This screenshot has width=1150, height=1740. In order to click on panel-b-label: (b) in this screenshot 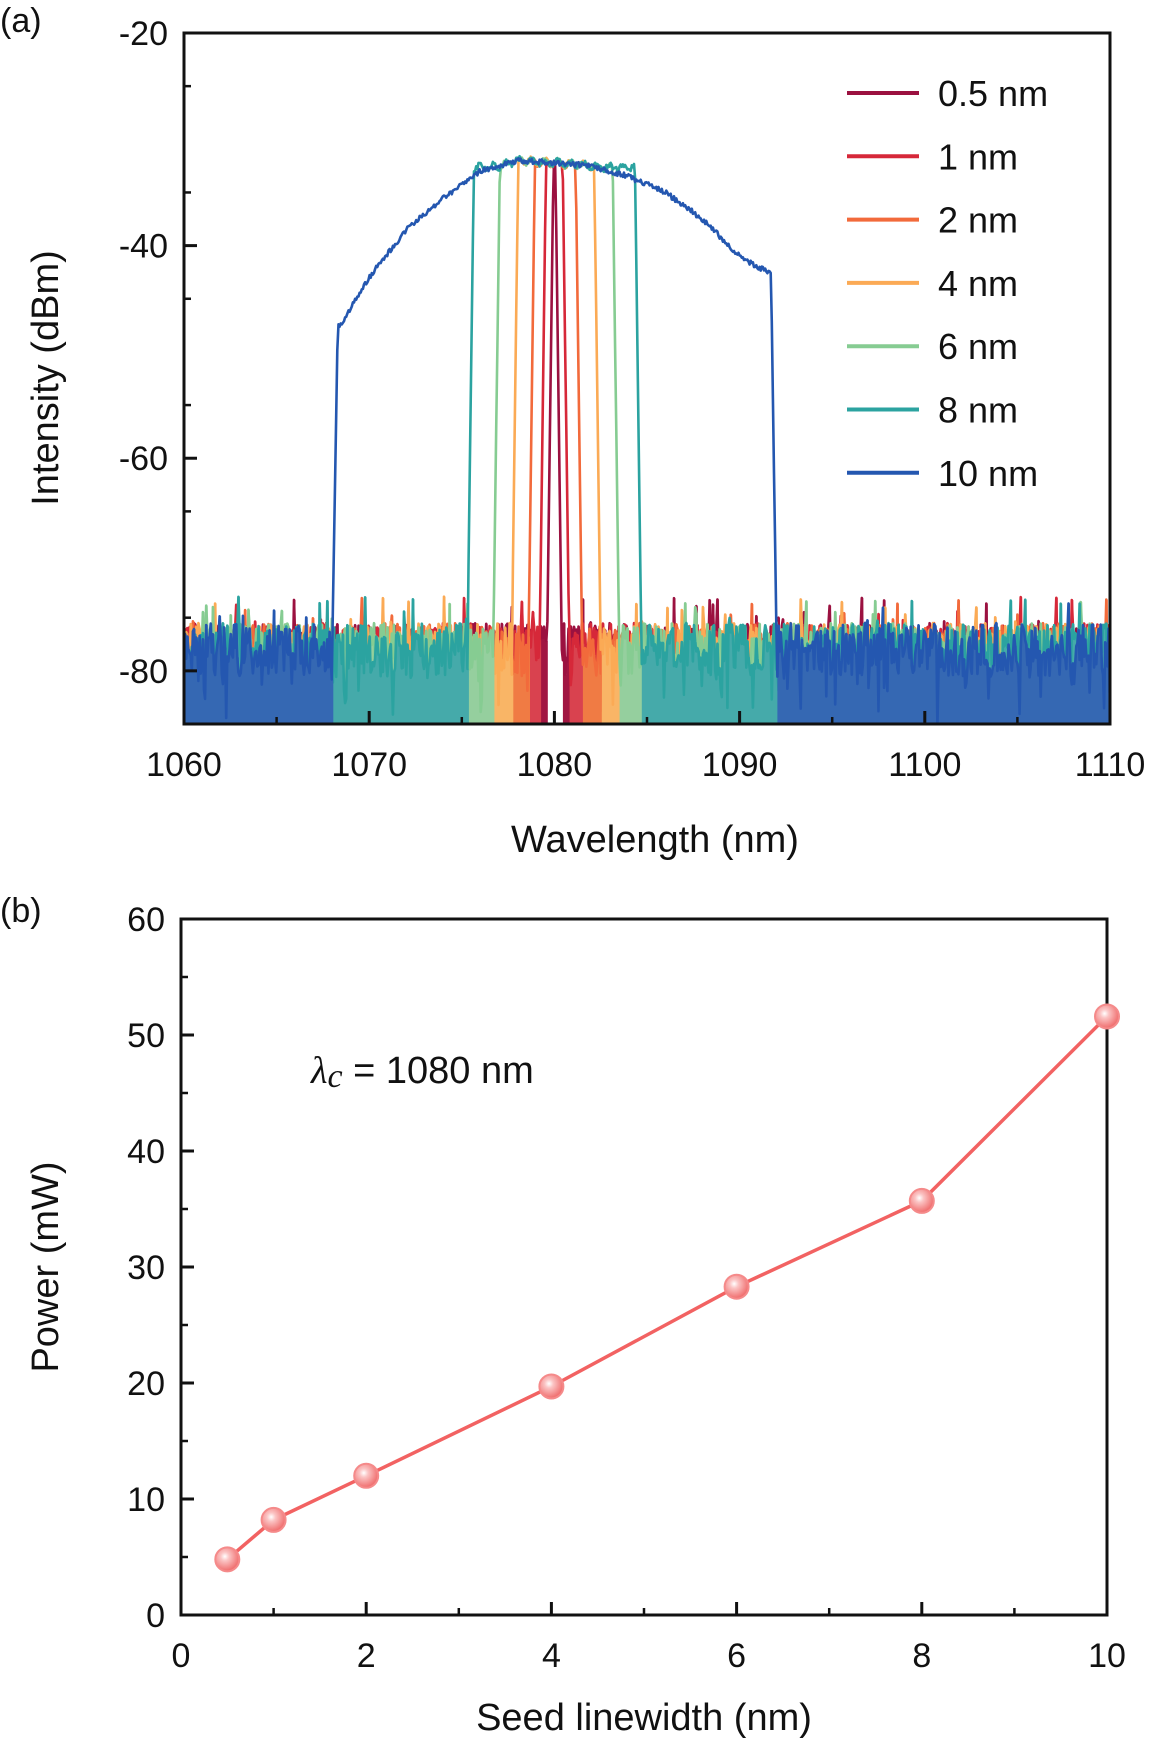, I will do `click(21, 911)`.